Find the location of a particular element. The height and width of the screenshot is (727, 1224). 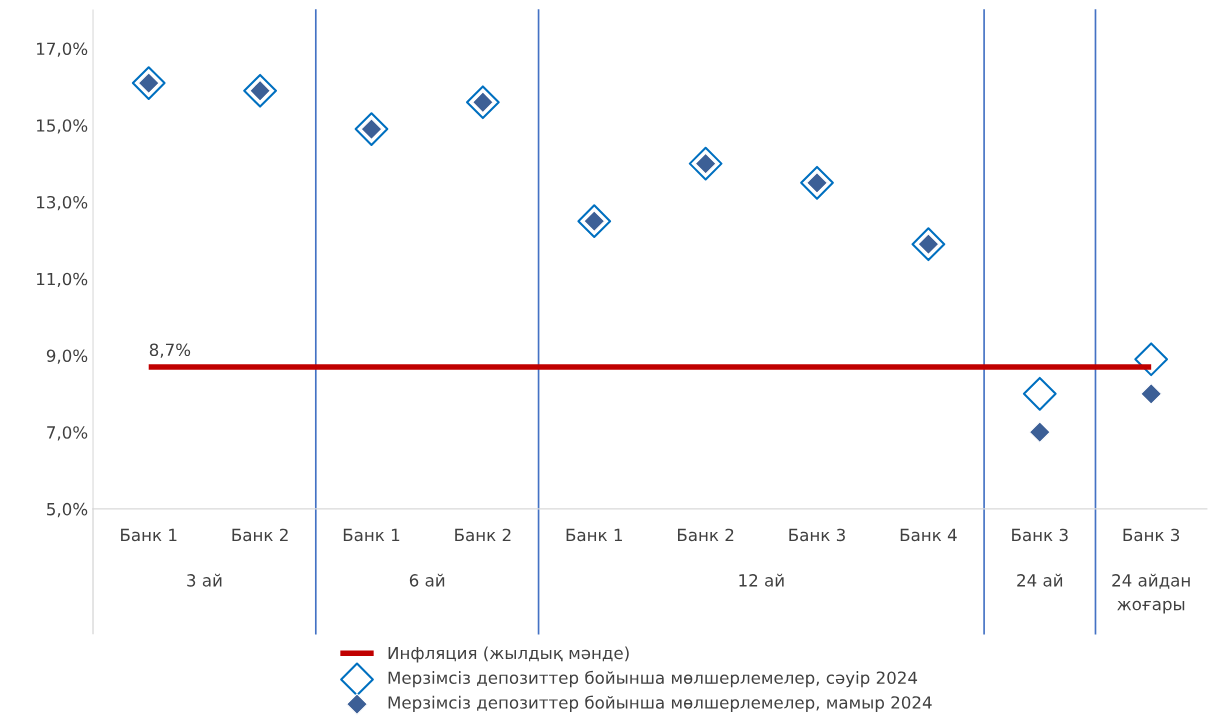

y-tick-label: 5,0% is located at coordinates (67, 510).